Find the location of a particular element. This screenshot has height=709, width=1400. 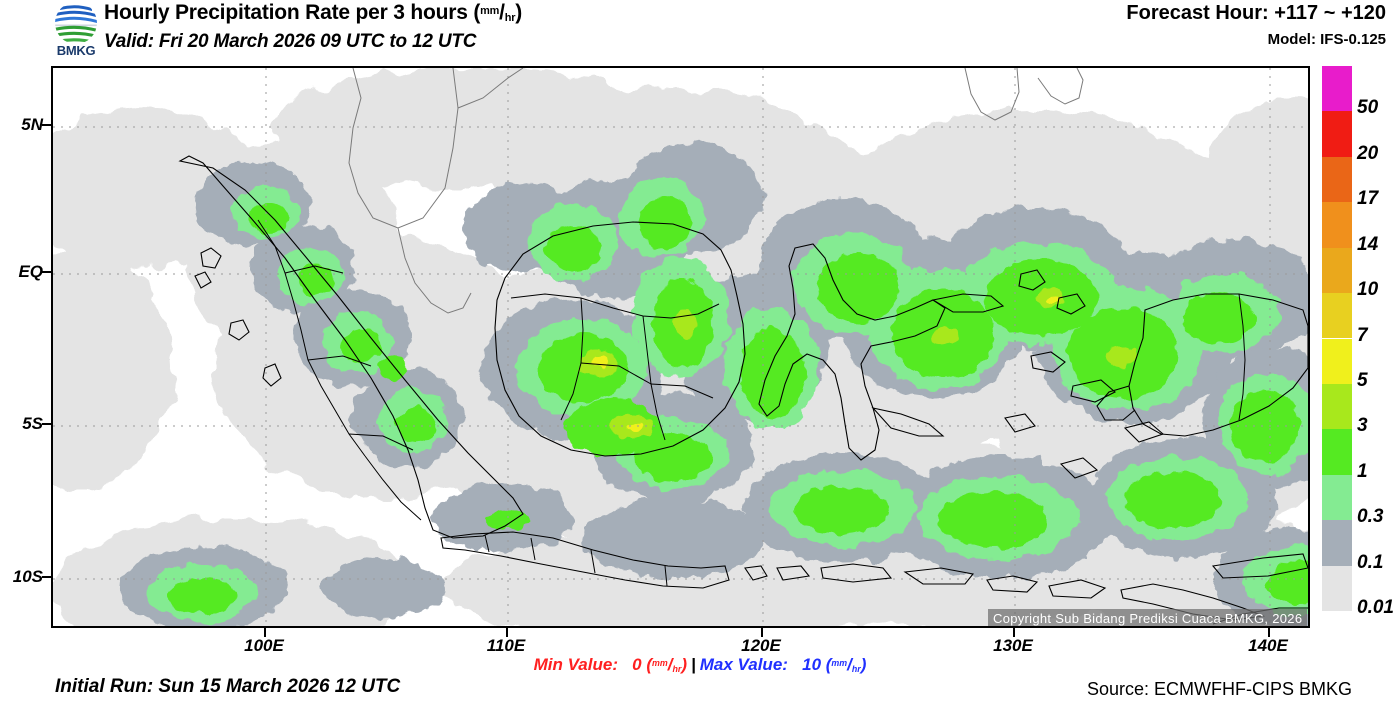

lon-tick-100e is located at coordinates (265, 632).